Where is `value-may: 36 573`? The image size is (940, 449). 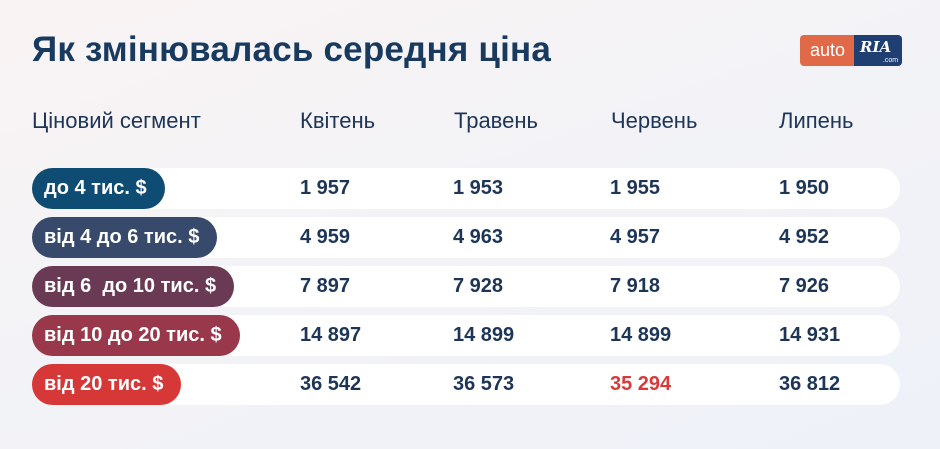 value-may: 36 573 is located at coordinates (484, 384).